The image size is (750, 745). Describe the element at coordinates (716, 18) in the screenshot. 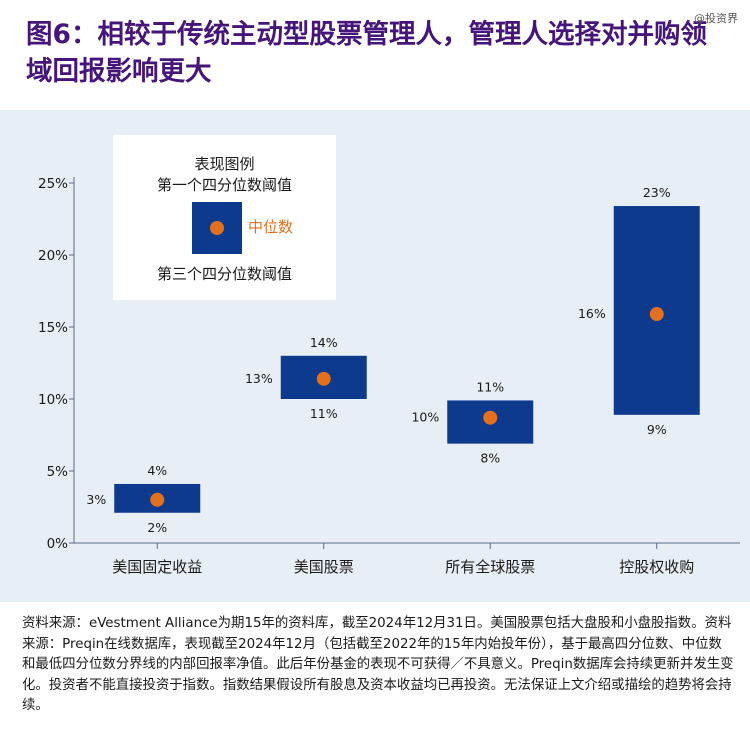

I see `watermark: @投资界` at that location.